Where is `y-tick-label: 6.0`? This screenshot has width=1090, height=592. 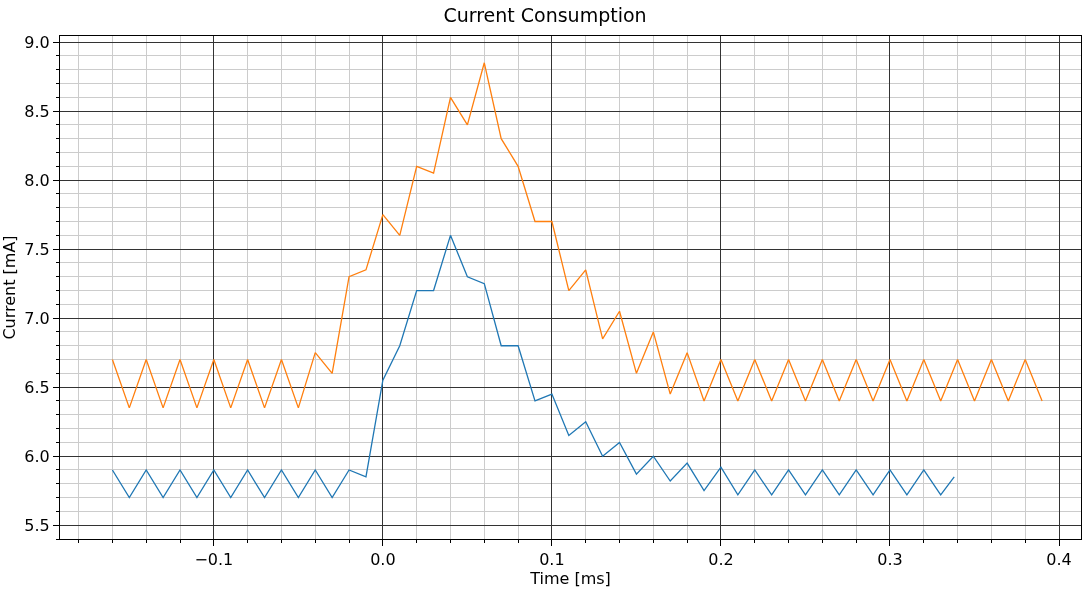 y-tick-label: 6.0 is located at coordinates (37, 456).